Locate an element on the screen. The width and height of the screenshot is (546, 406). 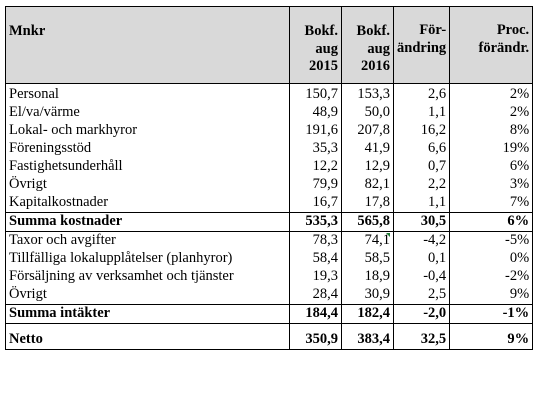
table-row: Lokal- och markhyror 191,6 207,8 16,2 8% is located at coordinates (269, 131).